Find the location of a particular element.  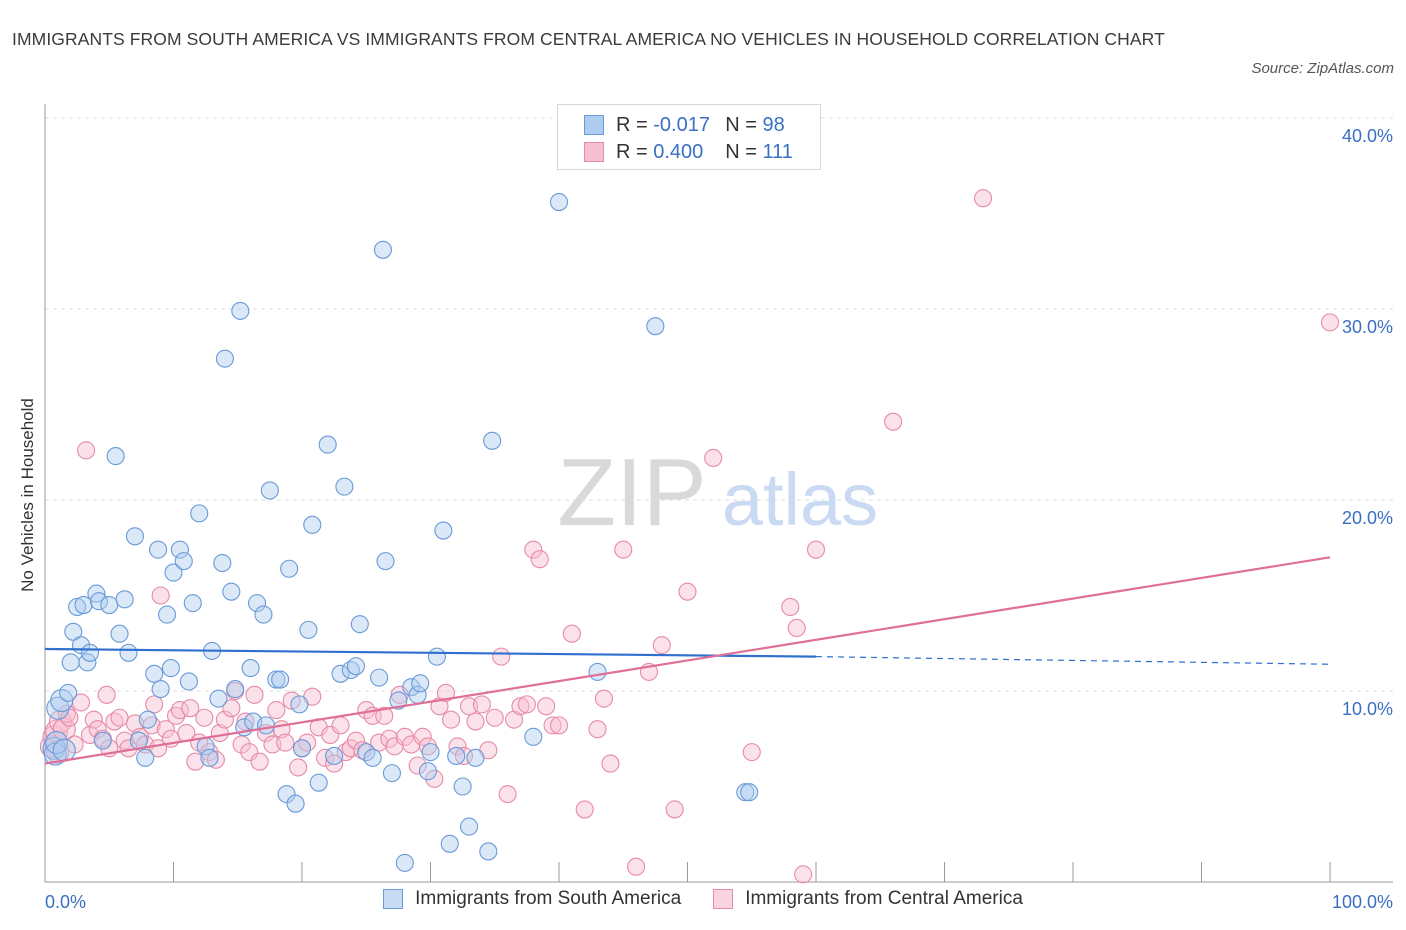

legend-item-south-america: Immigrants from South America is located at coordinates (532, 899).